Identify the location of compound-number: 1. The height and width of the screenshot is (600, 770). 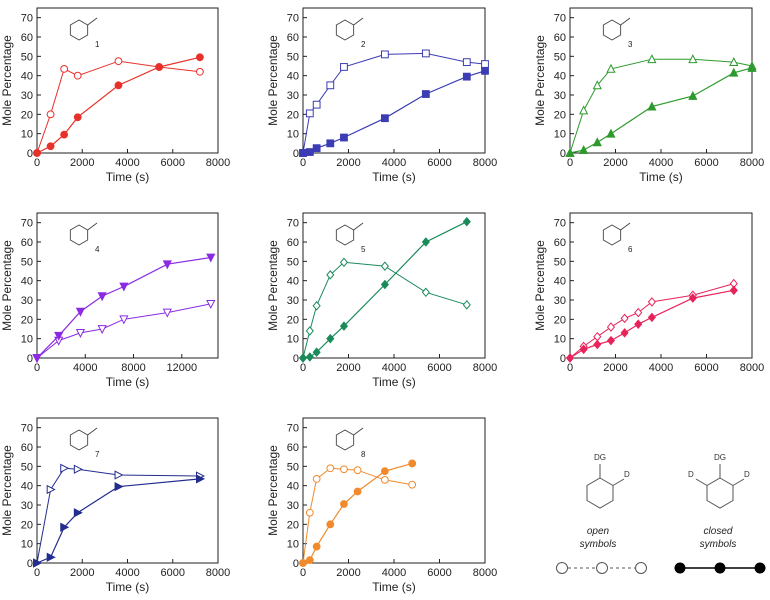
(97, 44).